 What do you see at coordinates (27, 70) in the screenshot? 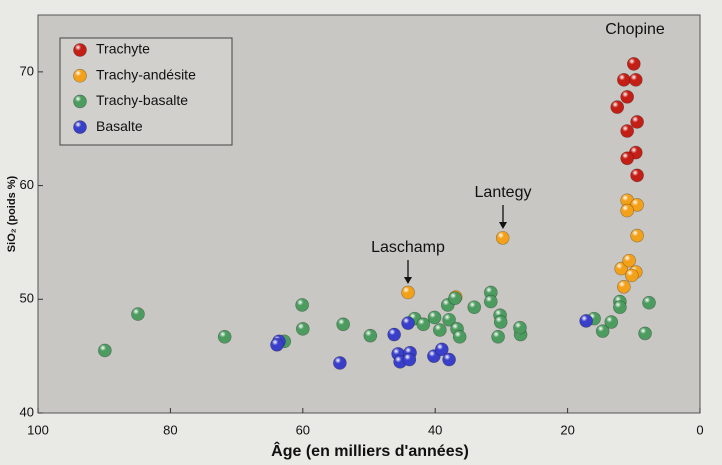
I see `y-tick-label: 70` at bounding box center [27, 70].